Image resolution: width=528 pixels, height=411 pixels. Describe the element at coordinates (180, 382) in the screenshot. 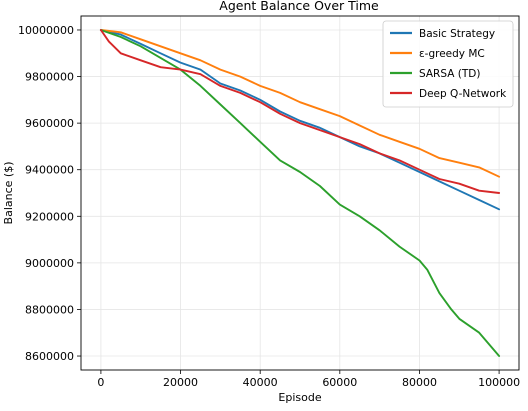

I see `x-tick-label: 20000` at that location.